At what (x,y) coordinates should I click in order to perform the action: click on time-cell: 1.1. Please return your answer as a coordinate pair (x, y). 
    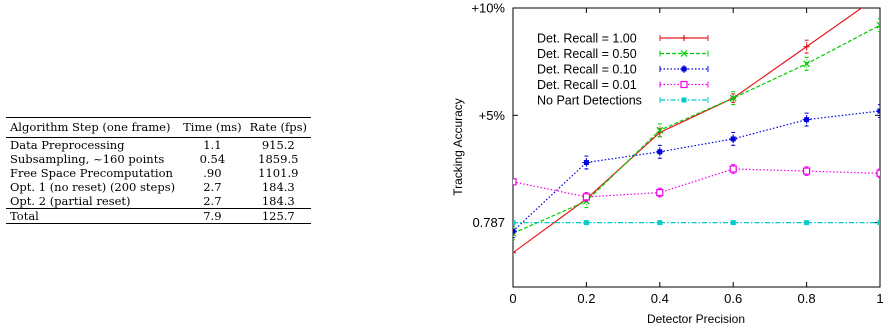
    Looking at the image, I should click on (212, 145).